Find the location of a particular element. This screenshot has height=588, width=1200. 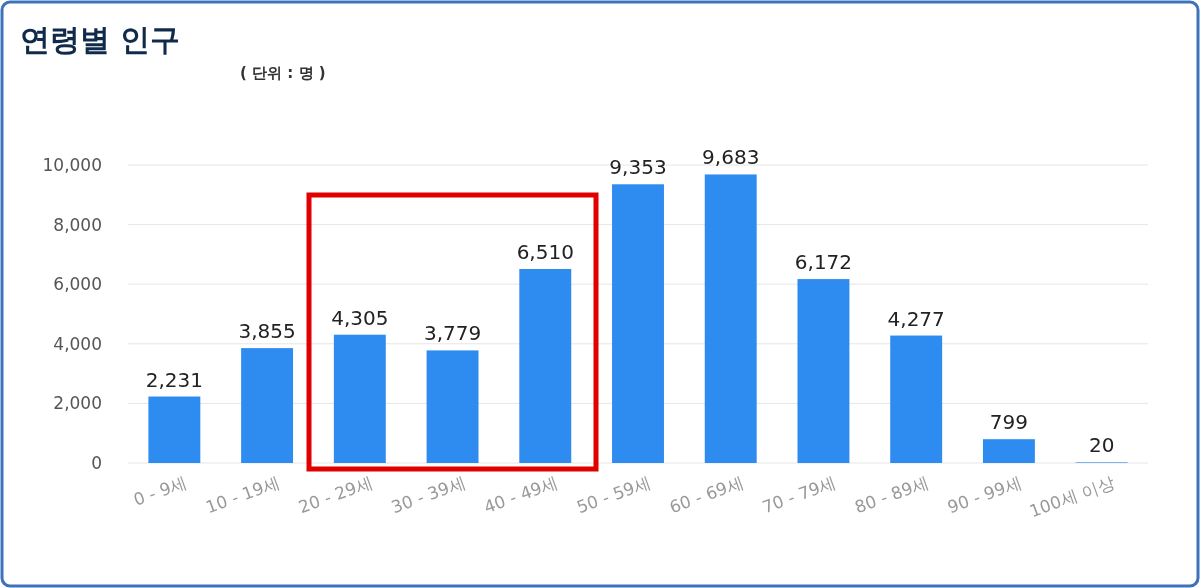

data-label: 6,172 is located at coordinates (823, 262).